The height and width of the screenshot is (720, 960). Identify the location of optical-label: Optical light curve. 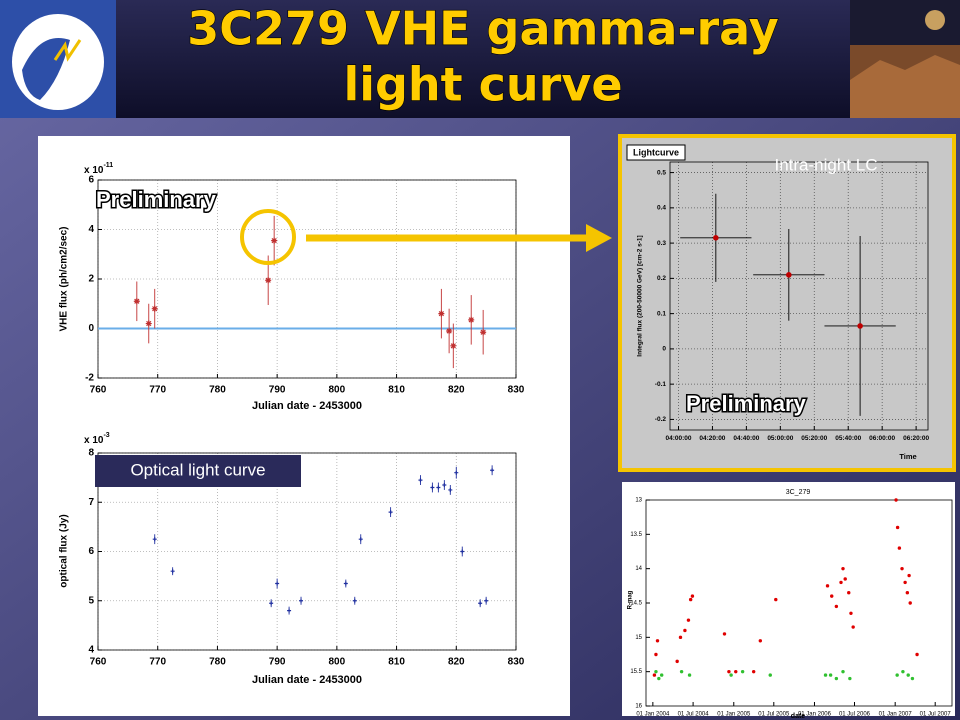
(197, 469).